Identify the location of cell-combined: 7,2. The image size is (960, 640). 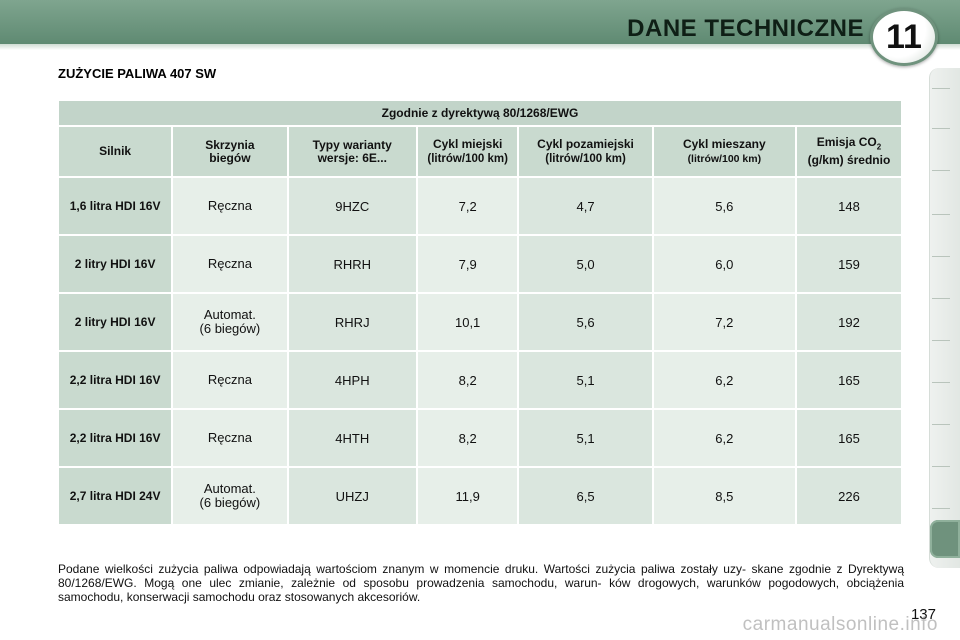
(724, 322).